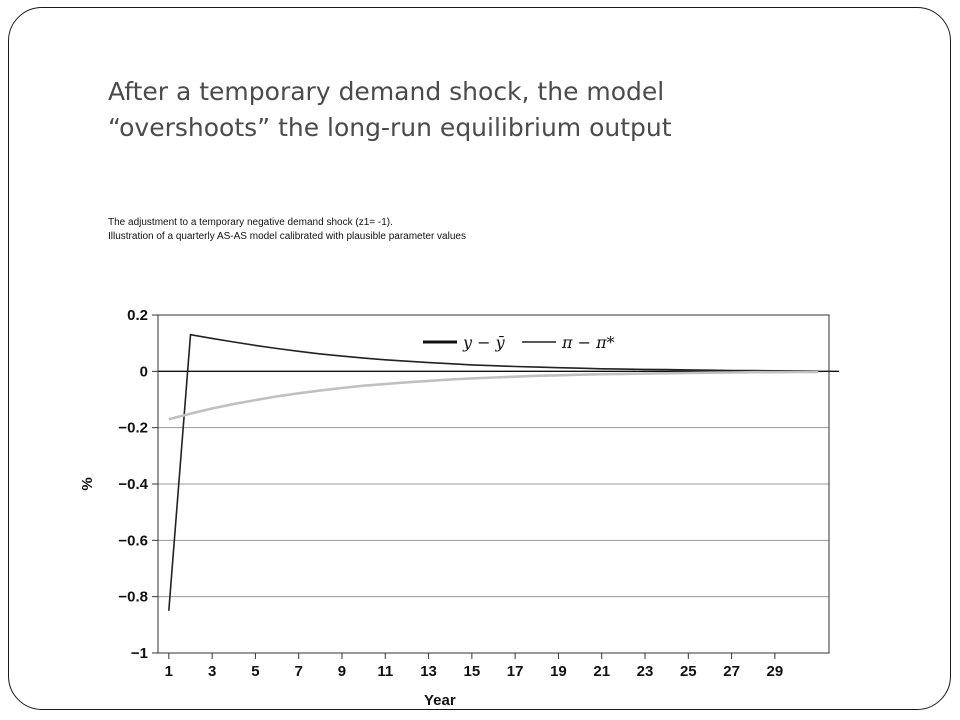  Describe the element at coordinates (601, 671) in the screenshot. I see `x-tick-label: 21` at that location.